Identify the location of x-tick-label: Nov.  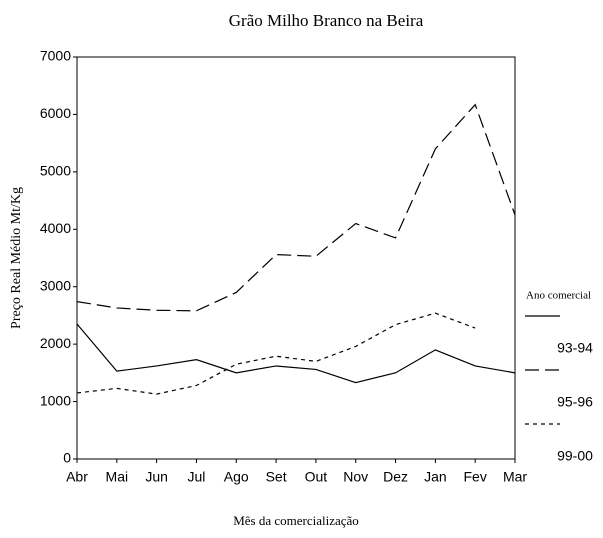
(355, 477).